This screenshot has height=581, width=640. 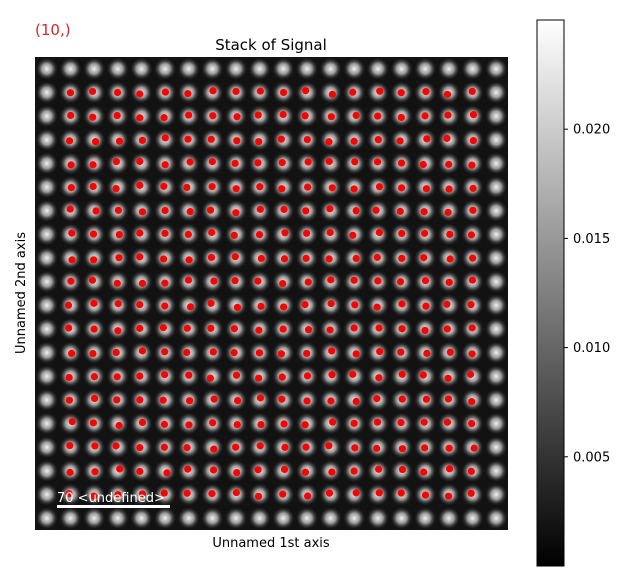 What do you see at coordinates (591, 348) in the screenshot?
I see `colorbar-tick-label: 0.010` at bounding box center [591, 348].